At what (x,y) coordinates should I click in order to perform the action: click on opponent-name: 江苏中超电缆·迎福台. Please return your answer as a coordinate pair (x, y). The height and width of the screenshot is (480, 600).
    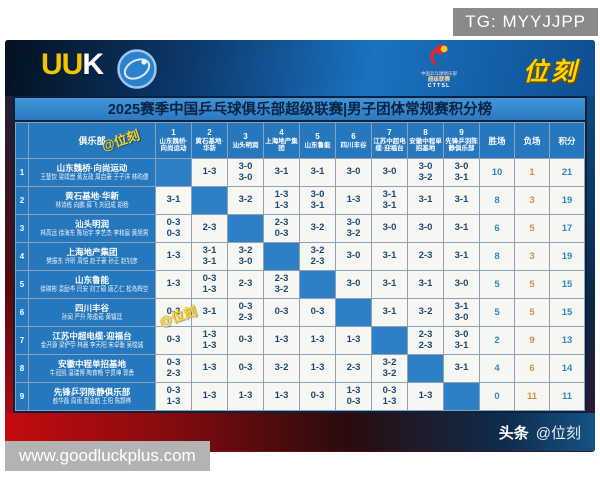
    Looking at the image, I should click on (389, 145).